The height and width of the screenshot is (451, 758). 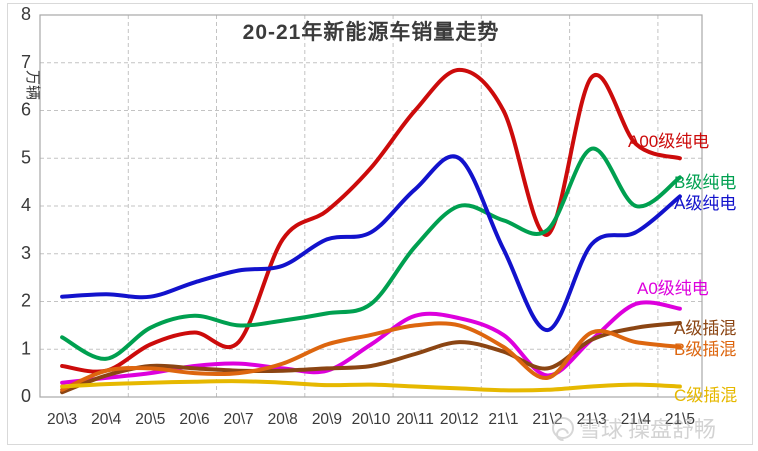 What do you see at coordinates (415, 419) in the screenshot?
I see `x-tick-label: 20\11` at bounding box center [415, 419].